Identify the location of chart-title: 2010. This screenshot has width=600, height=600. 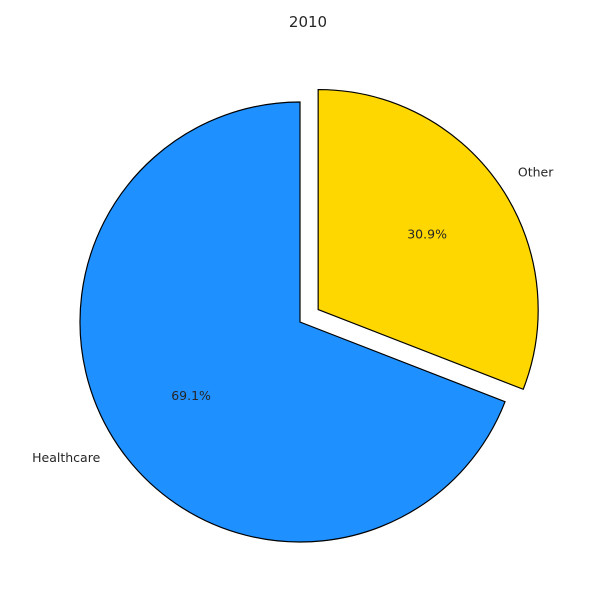
(308, 22).